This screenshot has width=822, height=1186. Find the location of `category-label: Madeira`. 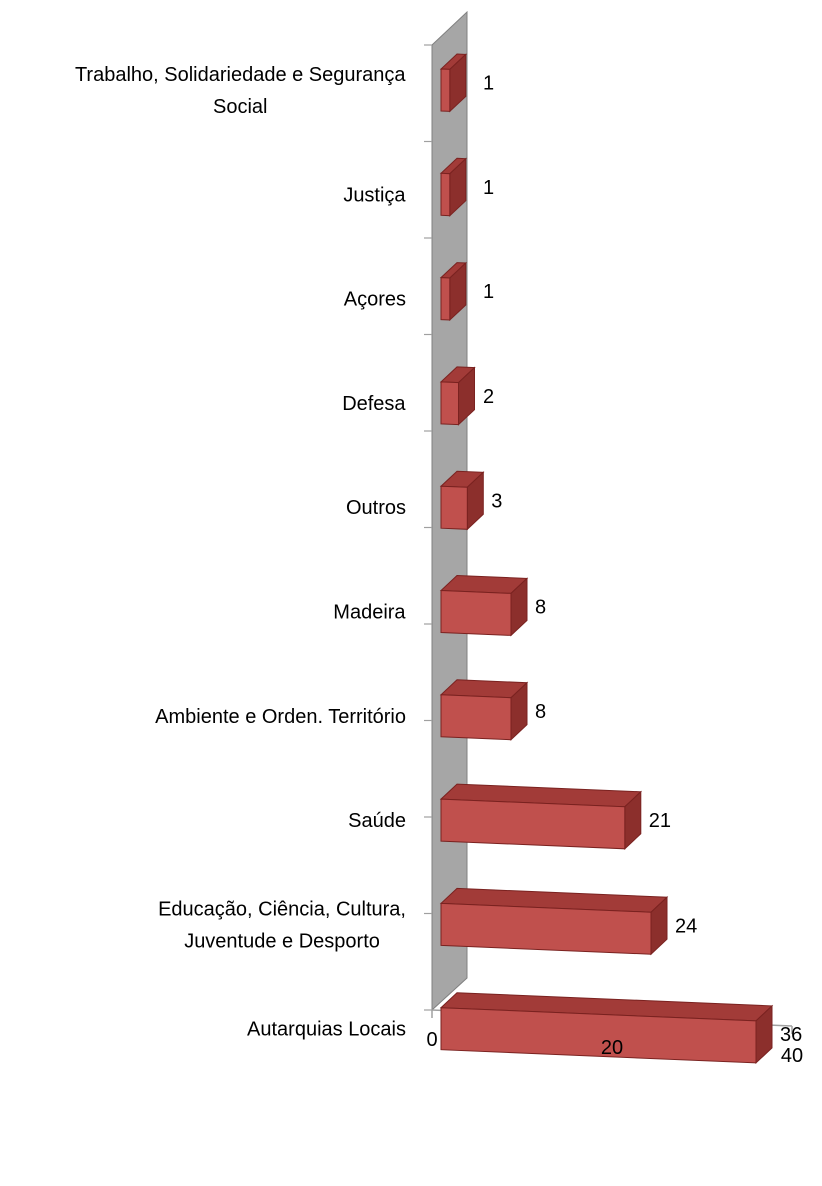

category-label: Madeira is located at coordinates (369, 613).